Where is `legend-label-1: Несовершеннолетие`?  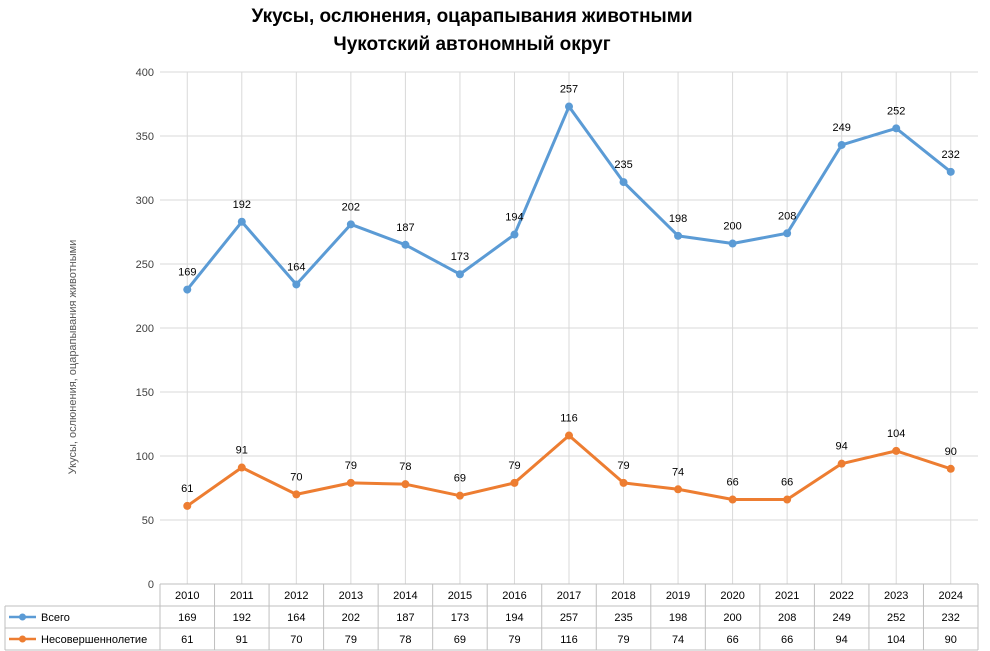
legend-label-1: Несовершеннолетие is located at coordinates (94, 640).